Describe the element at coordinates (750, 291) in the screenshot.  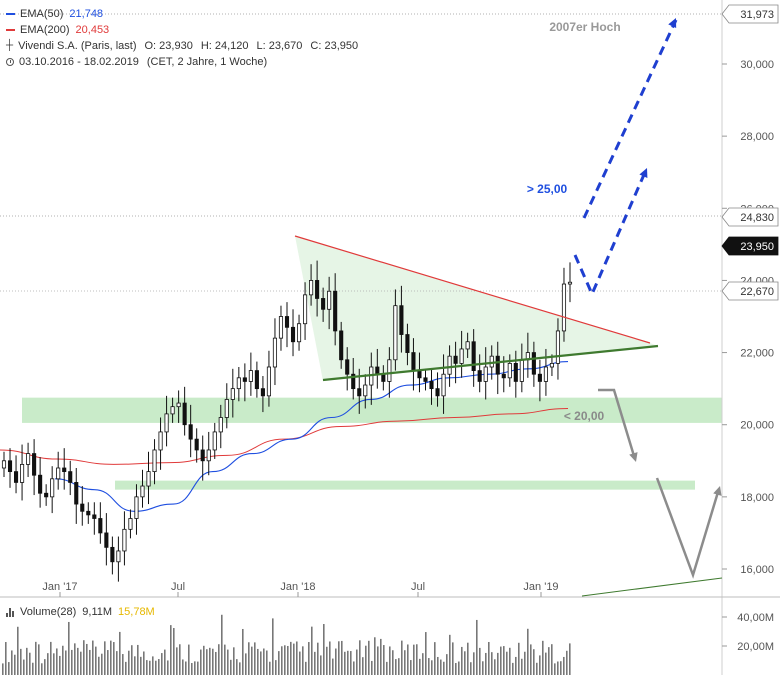
I see `price-tag-support-box` at that location.